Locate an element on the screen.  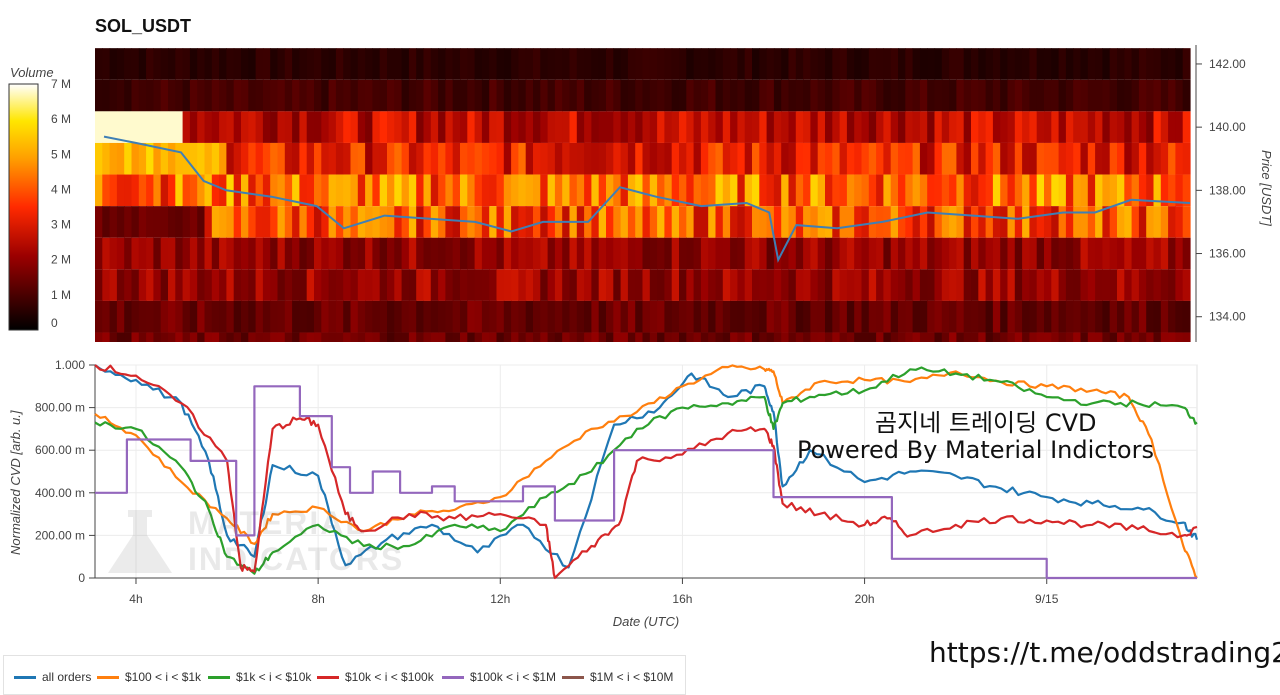
overlay-title: 곰지네 트레이딩 CVD is located at coordinates (986, 423).